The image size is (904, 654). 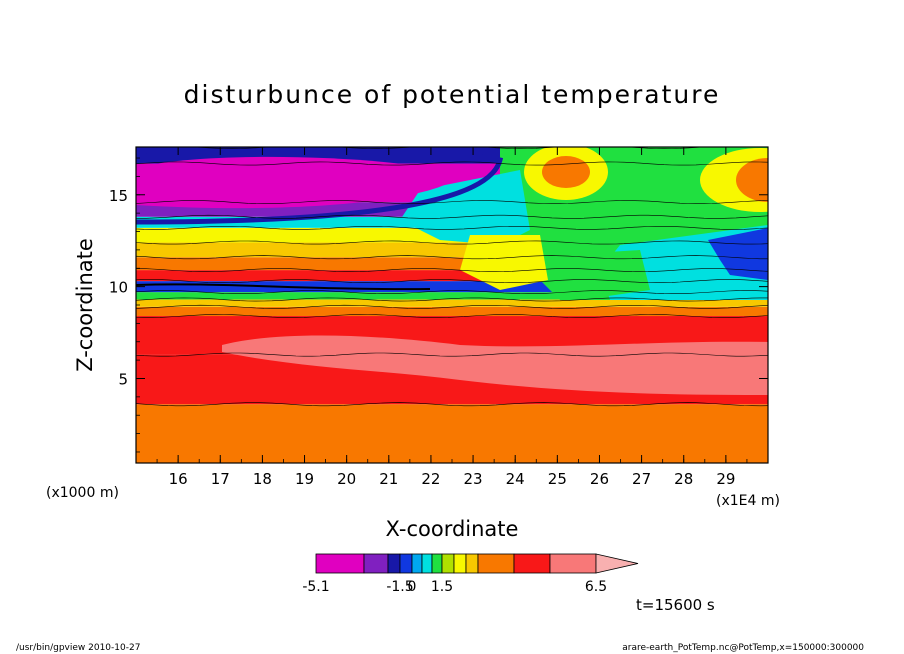 I want to click on y-tick-label: 5, so click(x=123, y=379).